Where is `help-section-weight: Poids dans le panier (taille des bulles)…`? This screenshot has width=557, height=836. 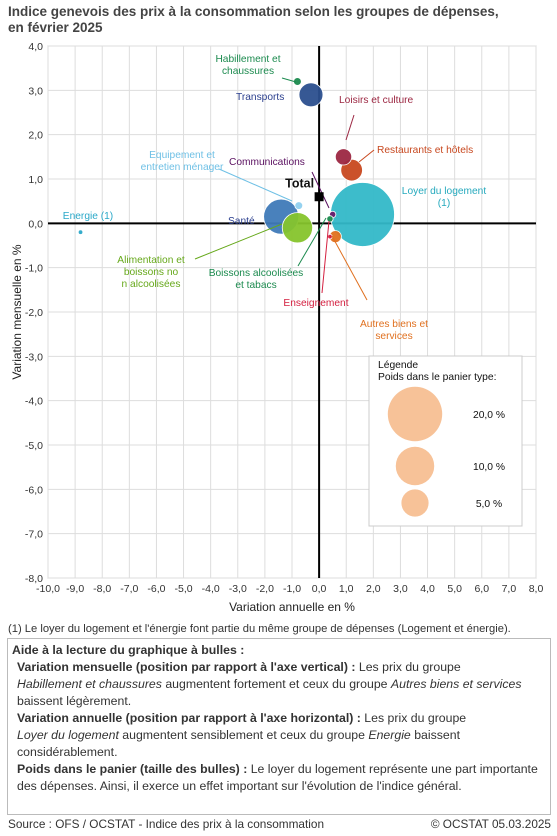
help-section-weight: Poids dans le panier (taille des bulles)… is located at coordinates (278, 778).